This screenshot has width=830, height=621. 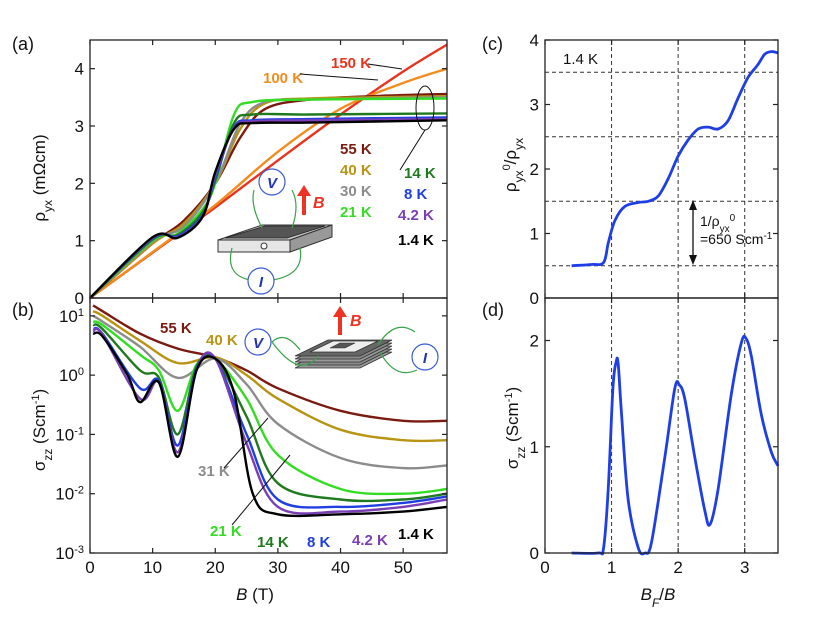 I want to click on y-tick-label: 10-2, so click(x=69, y=494).